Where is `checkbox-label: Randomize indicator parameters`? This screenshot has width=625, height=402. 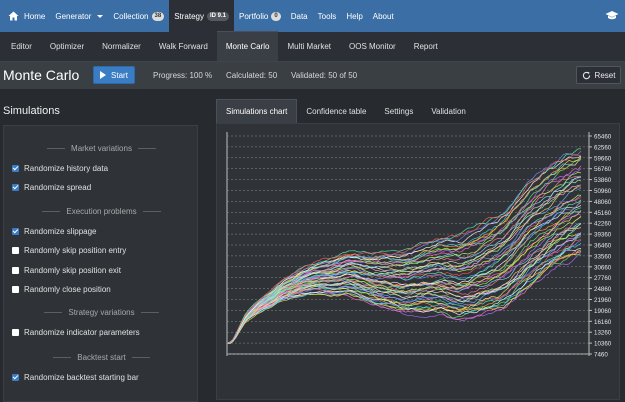 checkbox-label: Randomize indicator parameters is located at coordinates (82, 332).